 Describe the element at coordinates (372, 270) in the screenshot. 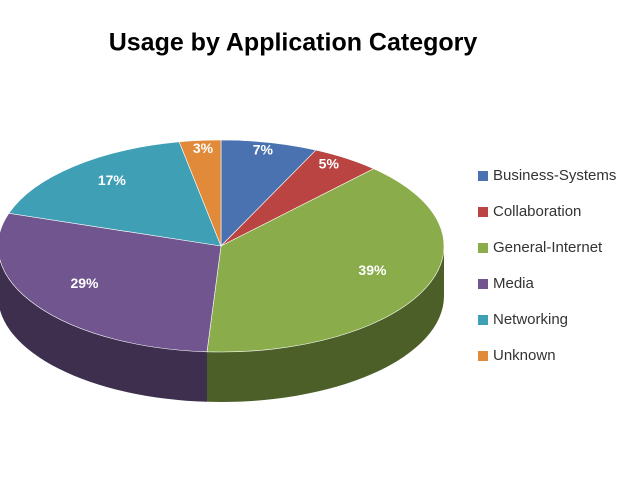

I see `data-label: 39%` at that location.